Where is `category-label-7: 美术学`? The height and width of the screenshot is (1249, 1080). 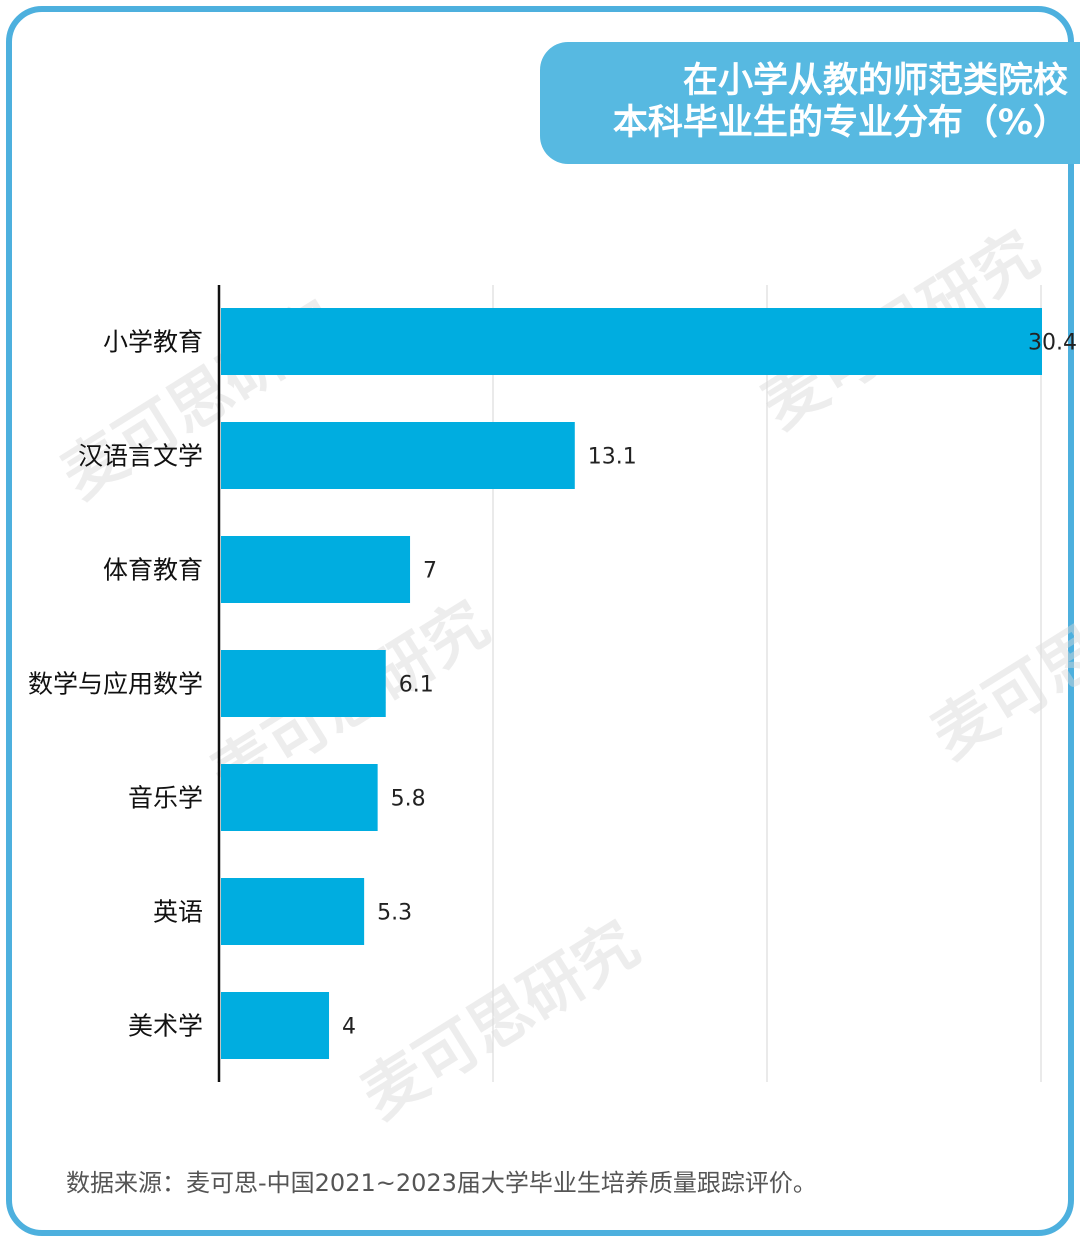 category-label-7: 美术学 is located at coordinates (165, 1026).